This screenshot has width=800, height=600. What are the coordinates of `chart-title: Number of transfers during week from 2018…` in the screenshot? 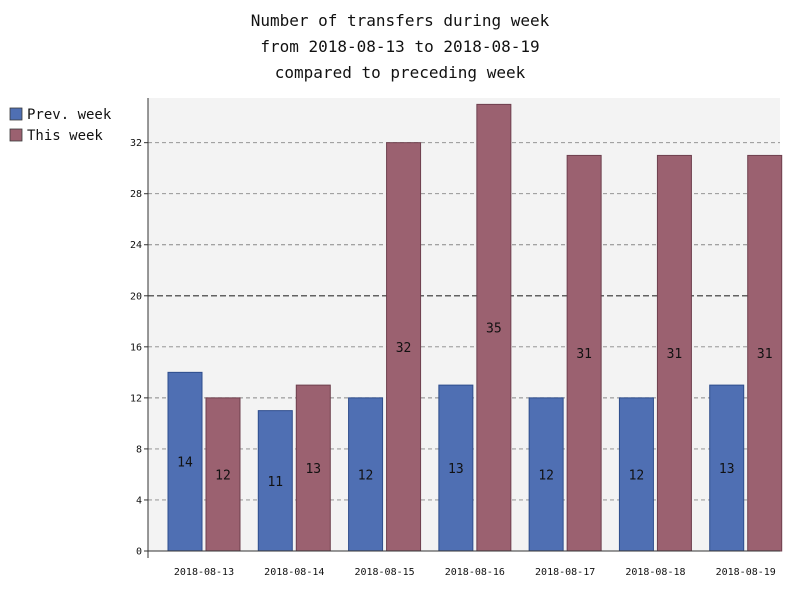 It's located at (400, 46).